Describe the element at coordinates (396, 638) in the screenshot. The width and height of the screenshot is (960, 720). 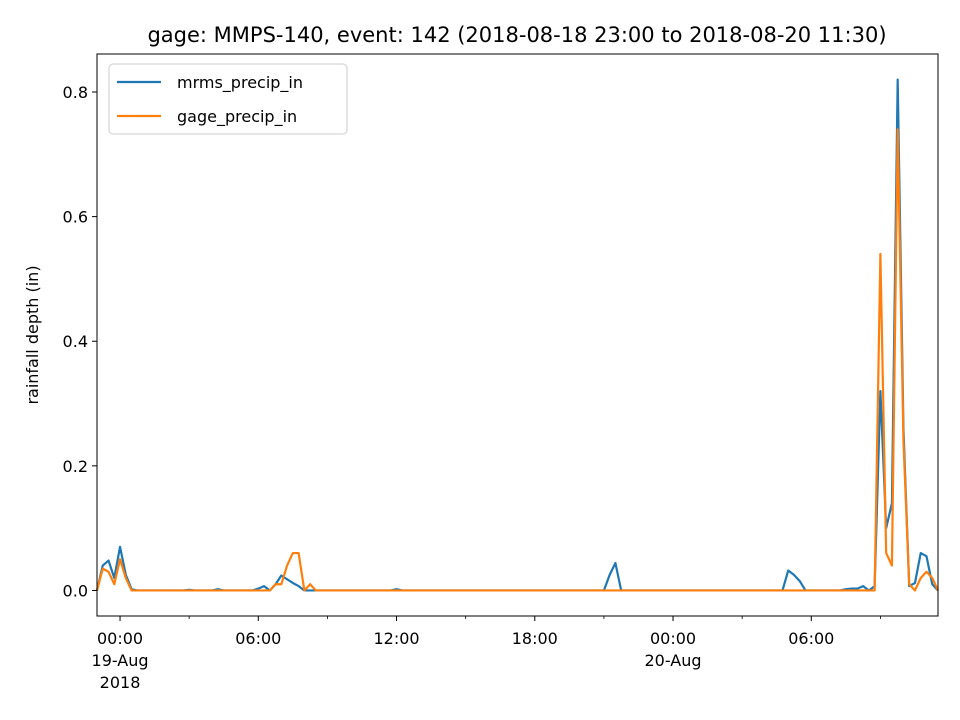
I see `x-tick-label: 12:00` at that location.